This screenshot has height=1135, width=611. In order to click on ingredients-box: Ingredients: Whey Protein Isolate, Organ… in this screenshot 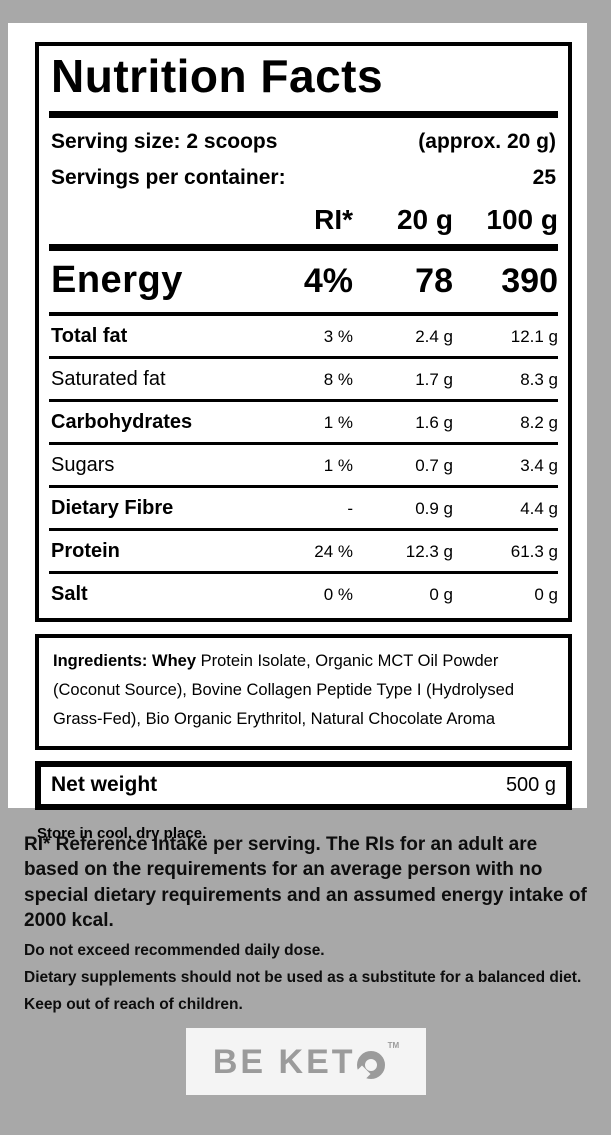, I will do `click(303, 691)`.